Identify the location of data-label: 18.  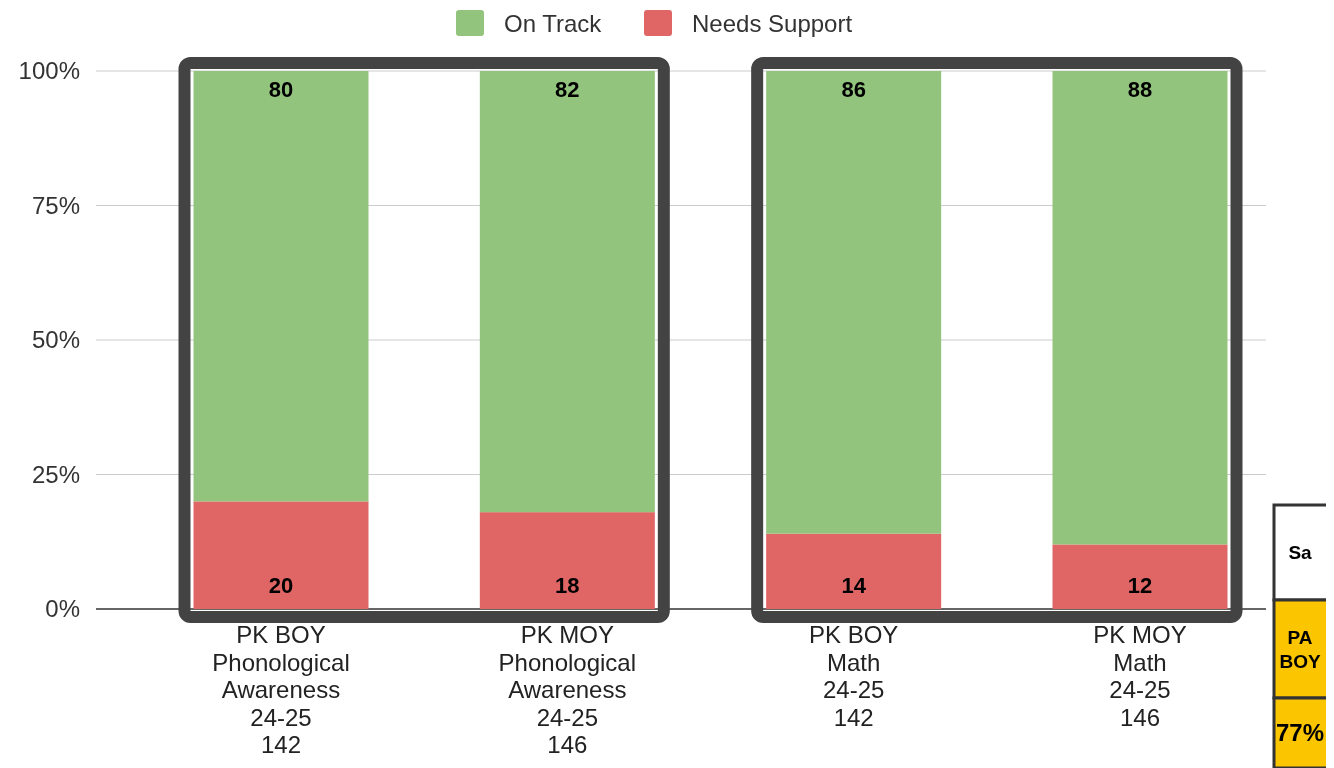
(567, 585).